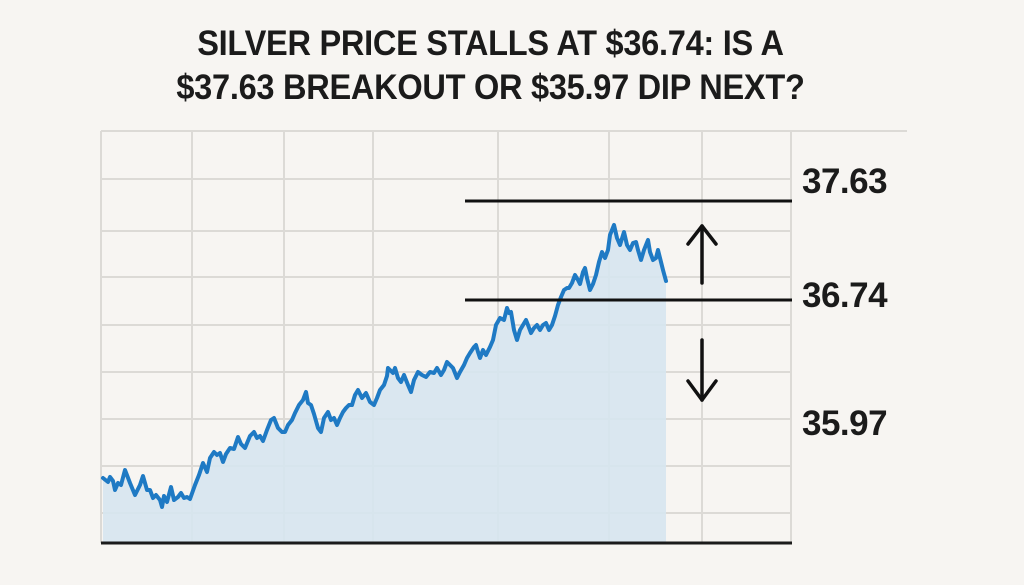 This screenshot has height=585, width=1024. I want to click on title-line-1: SILVER PRICE STALLS AT $36.74: IS A, so click(490, 43).